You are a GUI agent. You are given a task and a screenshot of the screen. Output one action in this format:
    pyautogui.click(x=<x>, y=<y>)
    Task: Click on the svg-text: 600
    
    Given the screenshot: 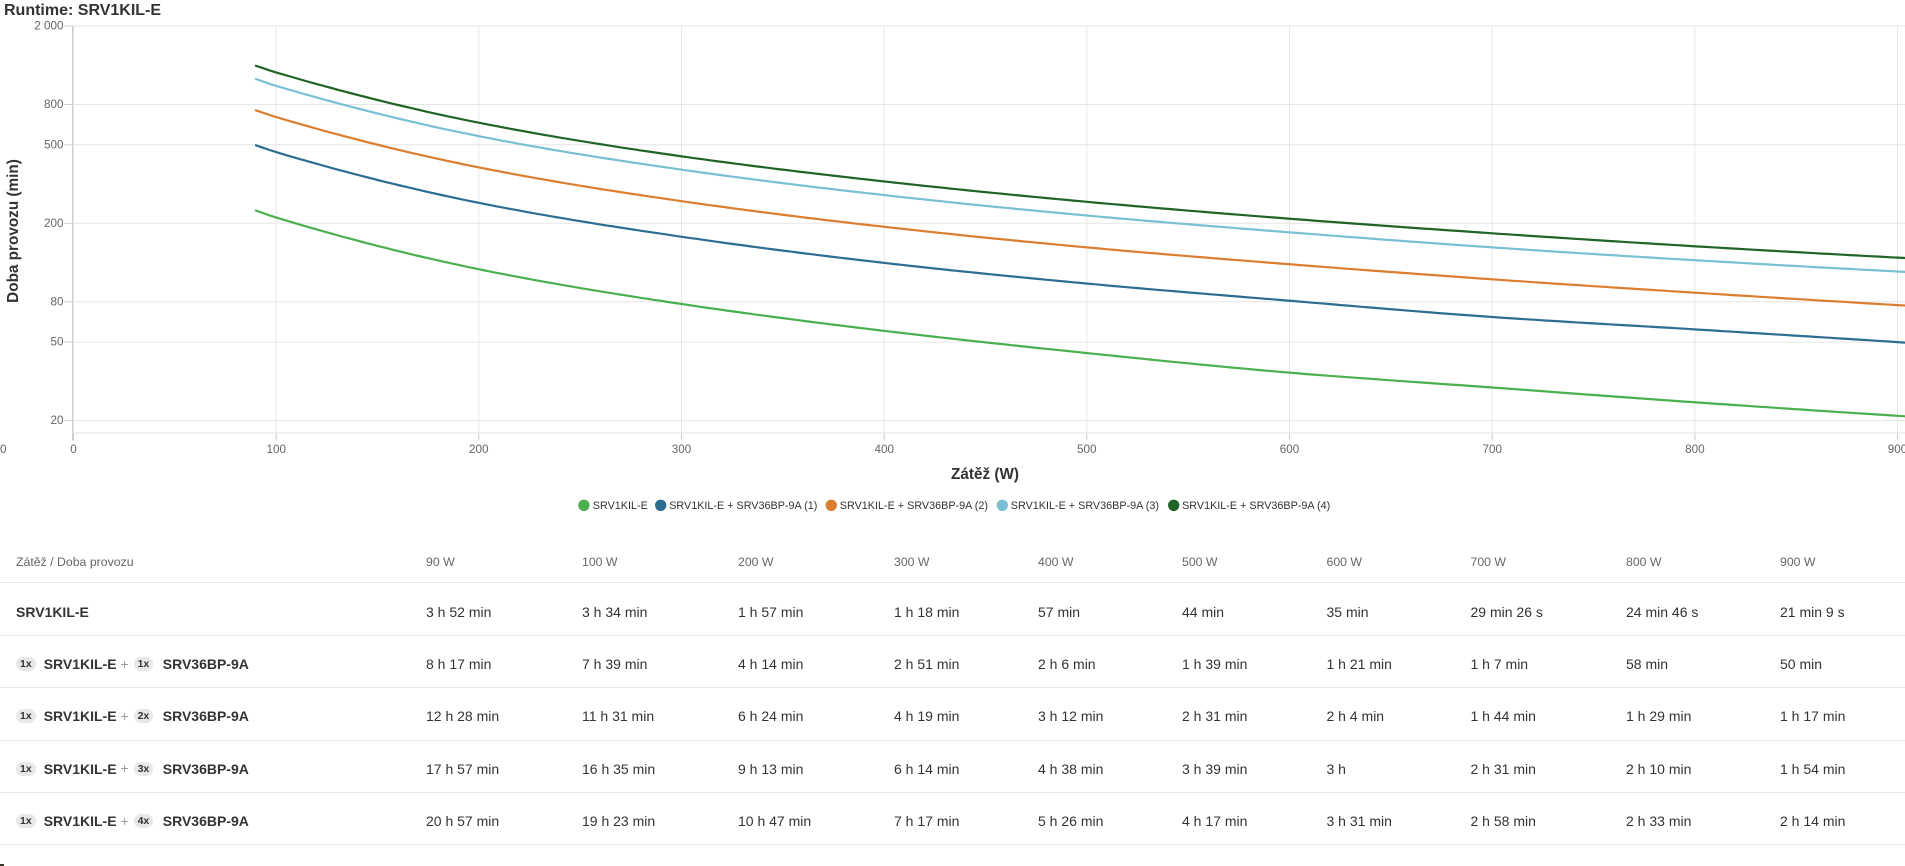 What is the action you would take?
    pyautogui.click(x=1290, y=449)
    